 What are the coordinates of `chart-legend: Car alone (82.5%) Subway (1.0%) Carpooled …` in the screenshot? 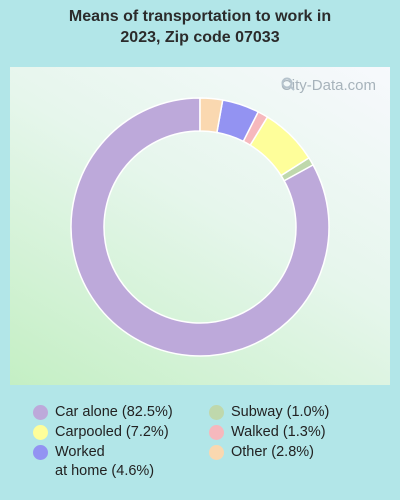 It's located at (208, 442).